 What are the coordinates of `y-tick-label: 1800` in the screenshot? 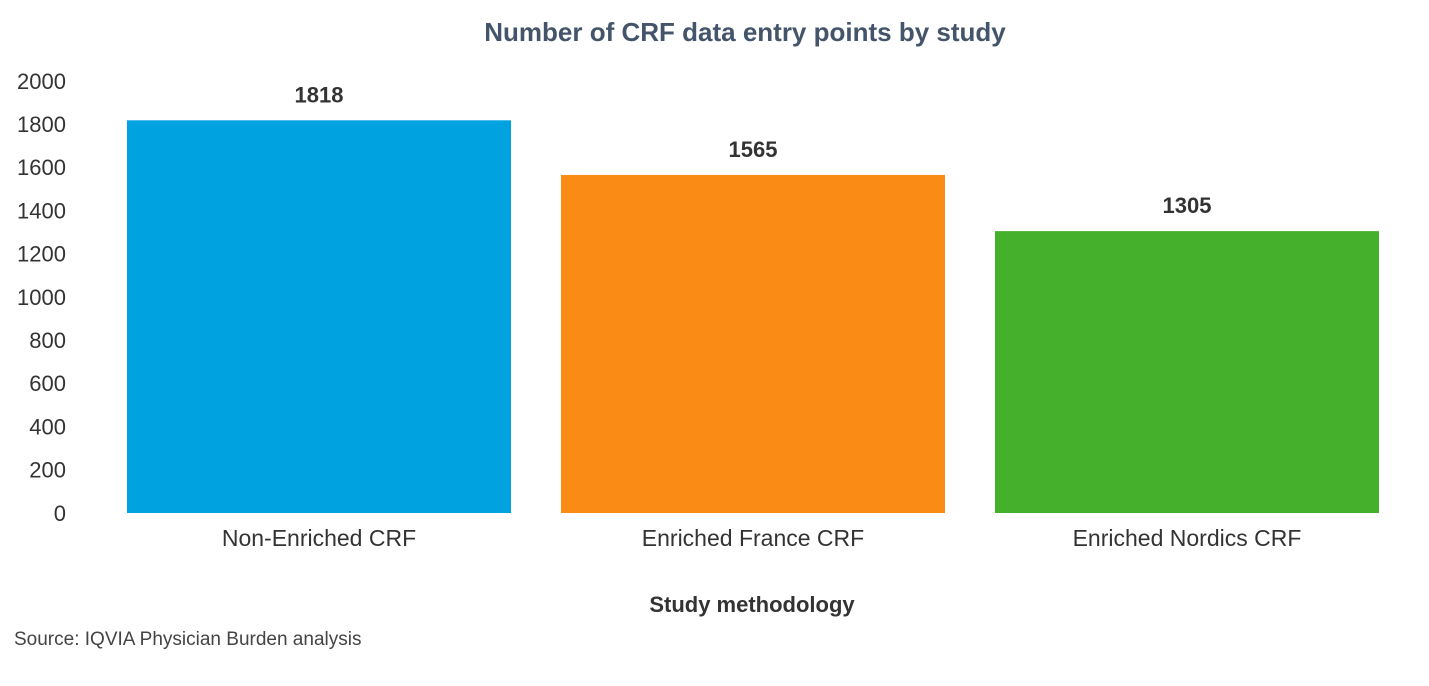 It's located at (41, 124).